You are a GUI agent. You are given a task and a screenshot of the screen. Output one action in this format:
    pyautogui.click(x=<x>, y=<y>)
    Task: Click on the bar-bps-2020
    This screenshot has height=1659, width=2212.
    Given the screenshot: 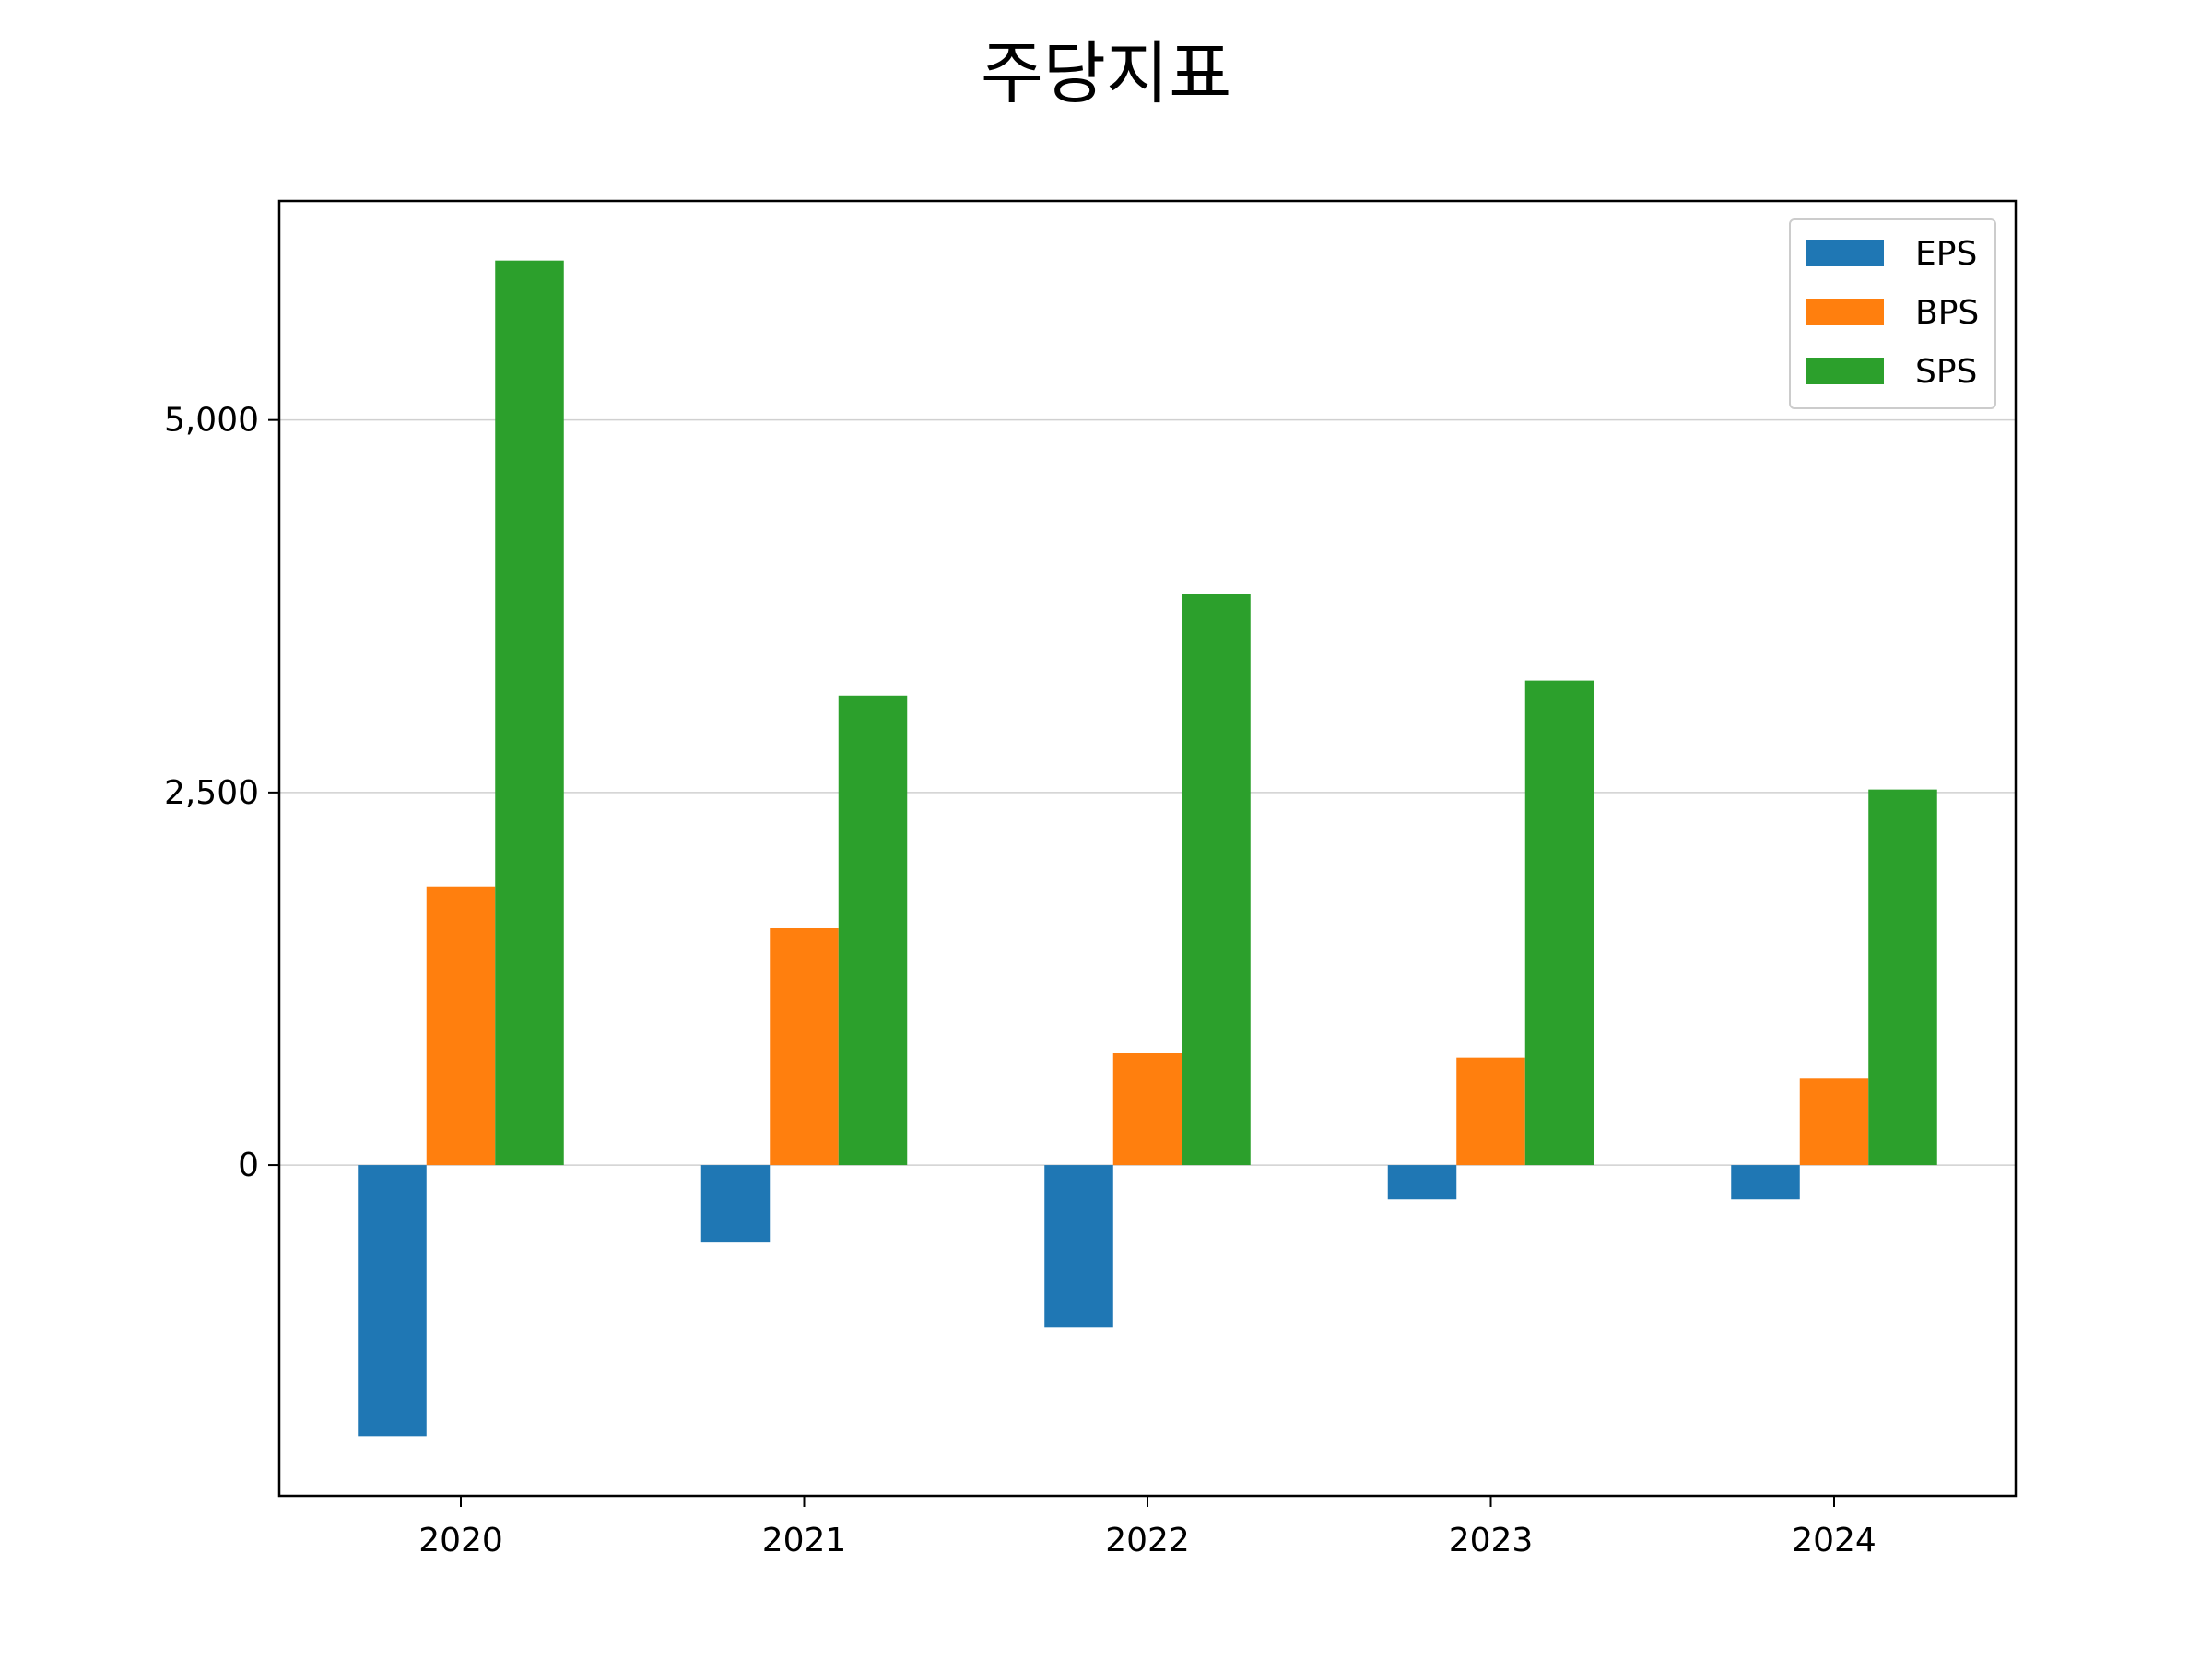 What is the action you would take?
    pyautogui.click(x=461, y=1026)
    